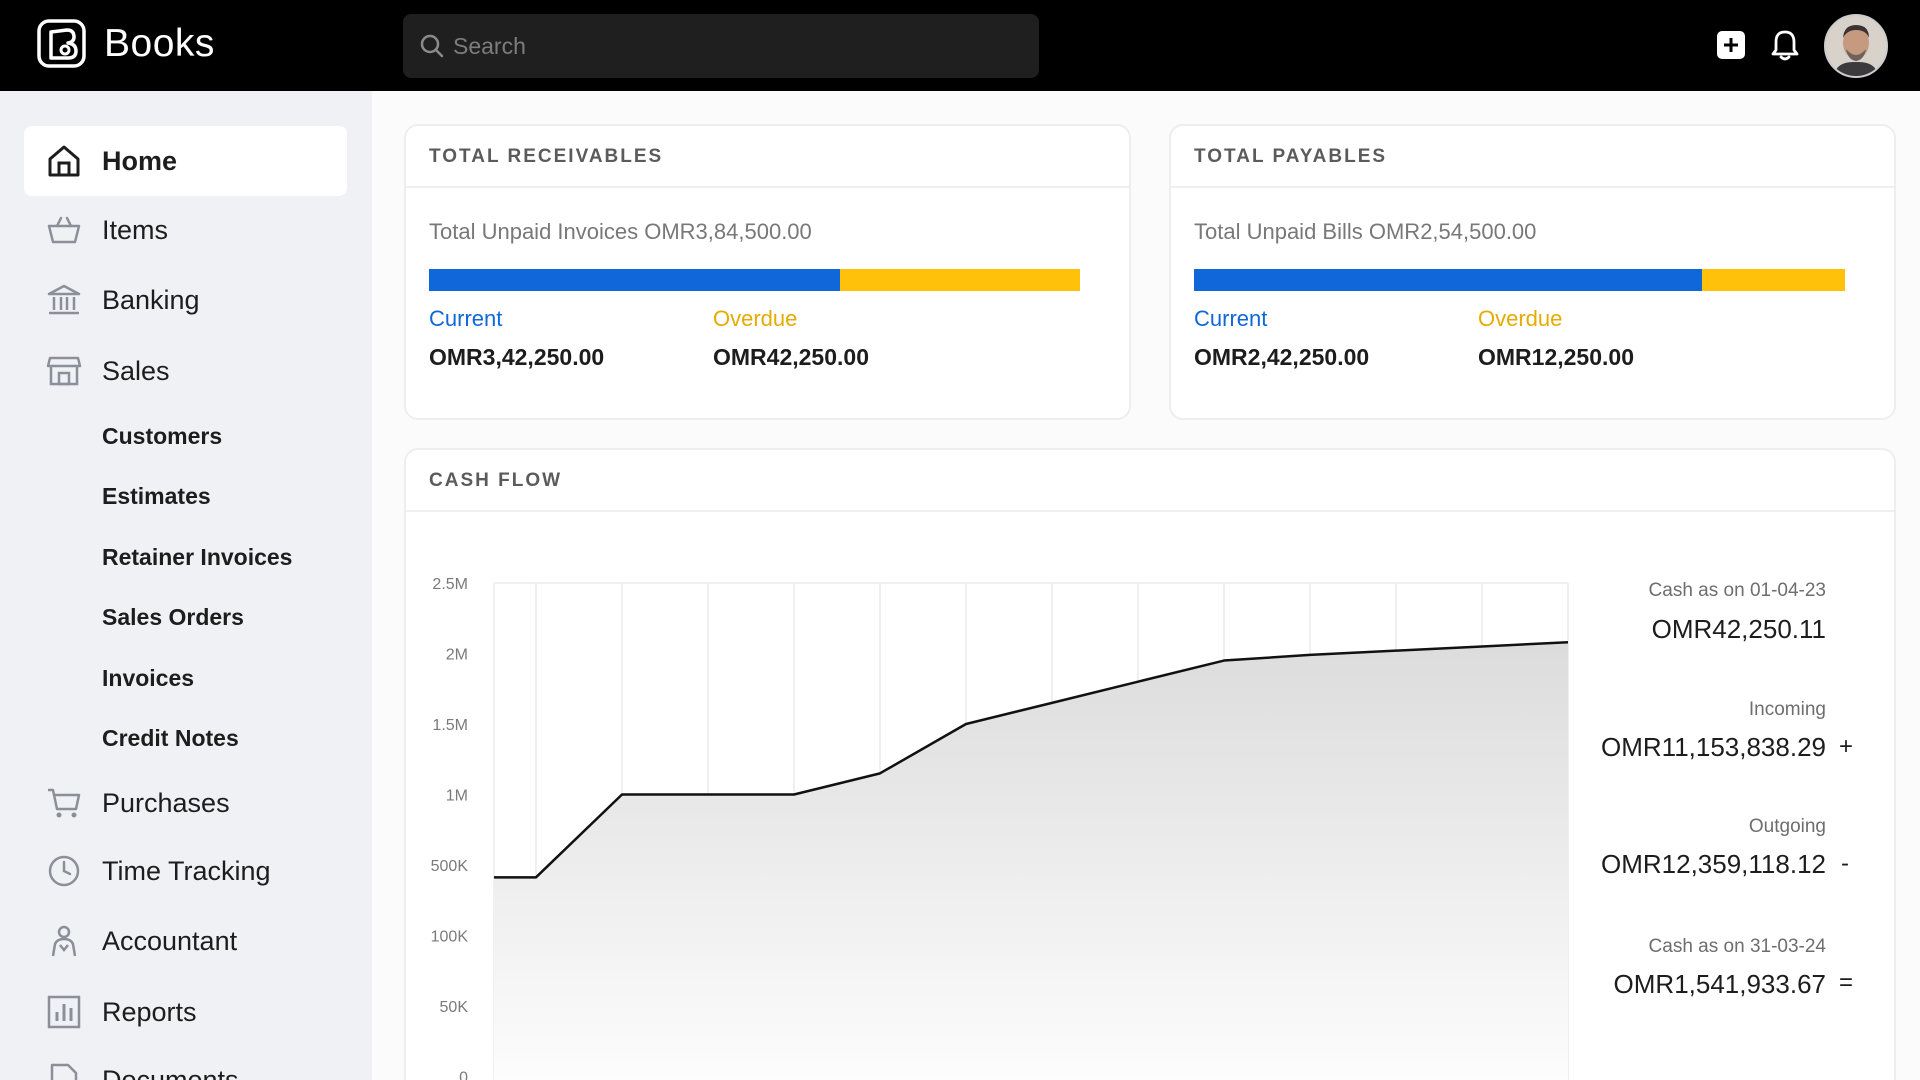 The height and width of the screenshot is (1080, 1920). What do you see at coordinates (197, 557) in the screenshot?
I see `sidebar-subitem-retainer-invoices: Retainer Invoices` at bounding box center [197, 557].